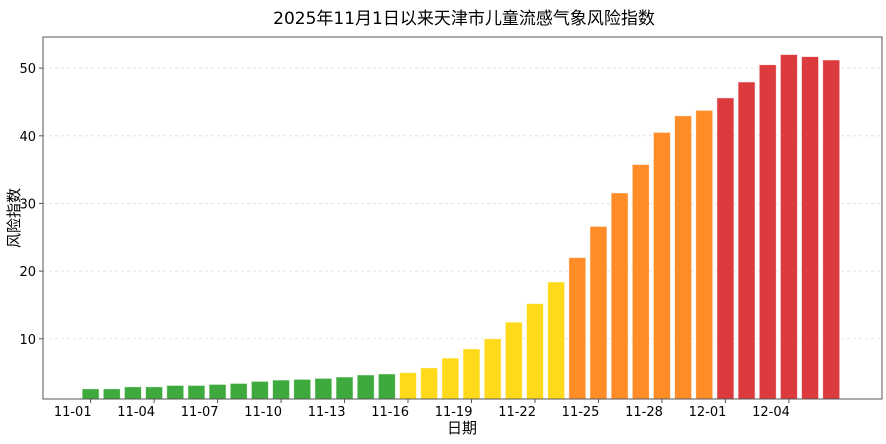  I want to click on y-tick-label: 50, so click(27, 69).